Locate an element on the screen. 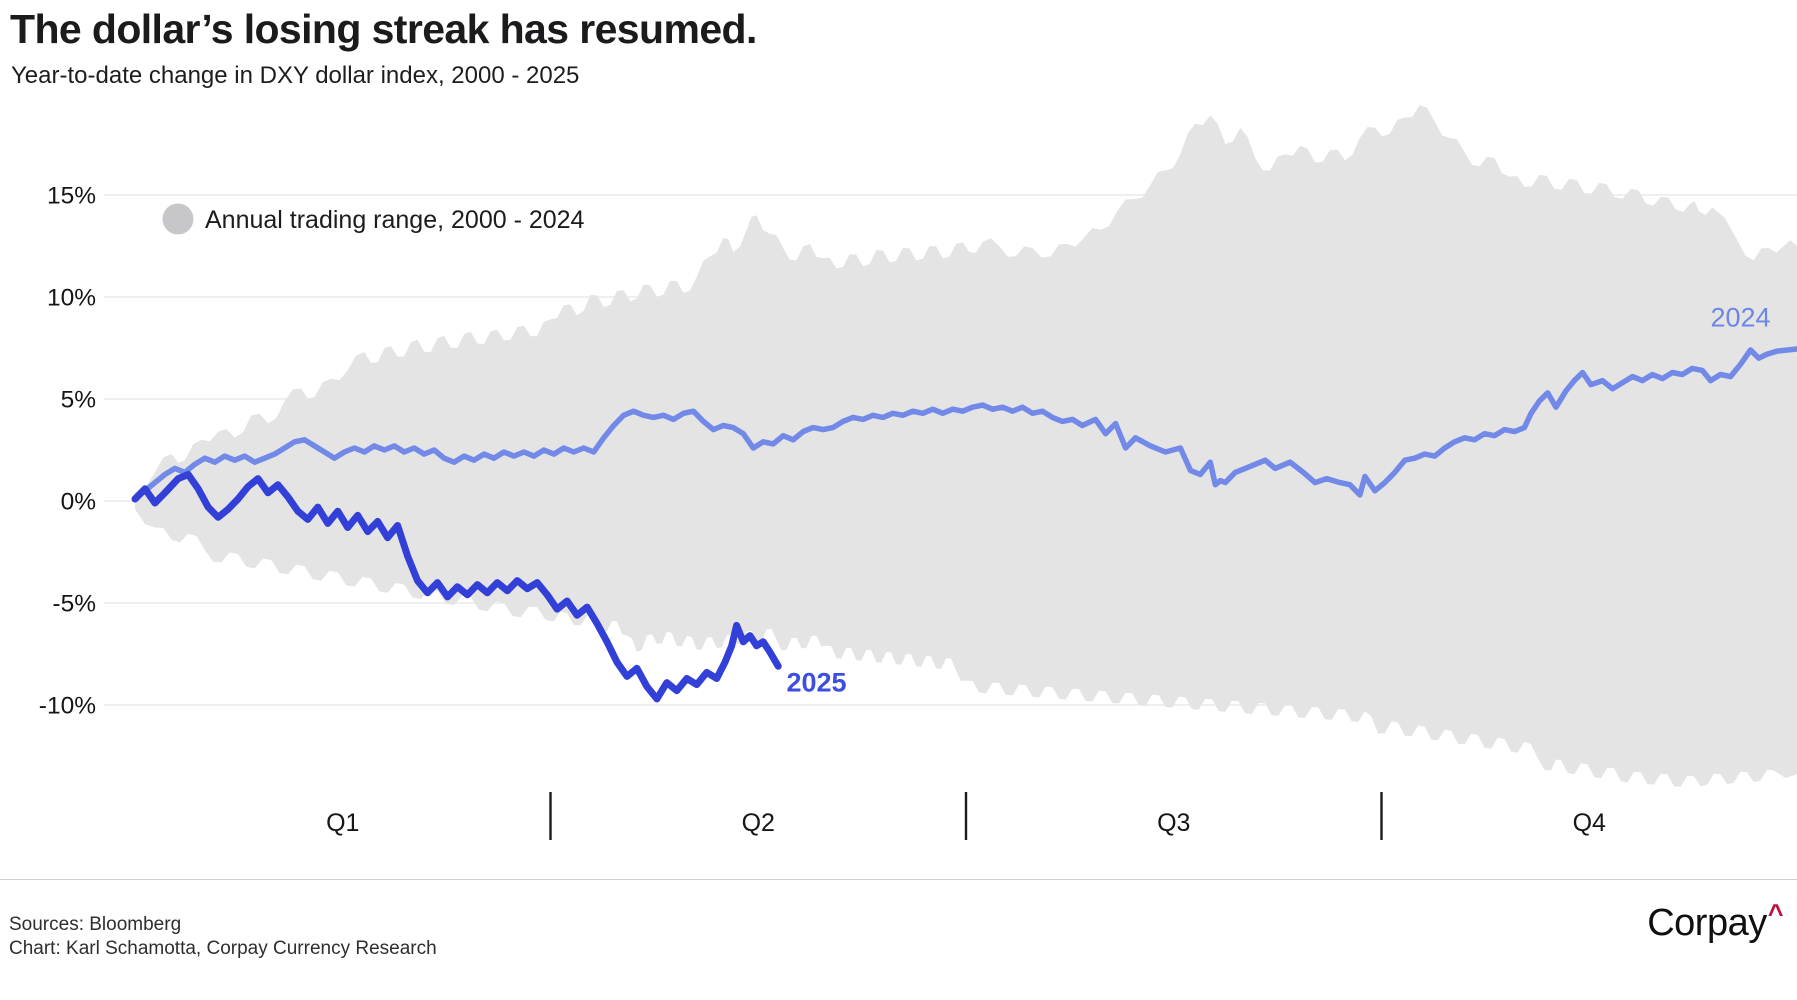 This screenshot has width=1797, height=1000. x-quarter-label: Q2 is located at coordinates (758, 823).